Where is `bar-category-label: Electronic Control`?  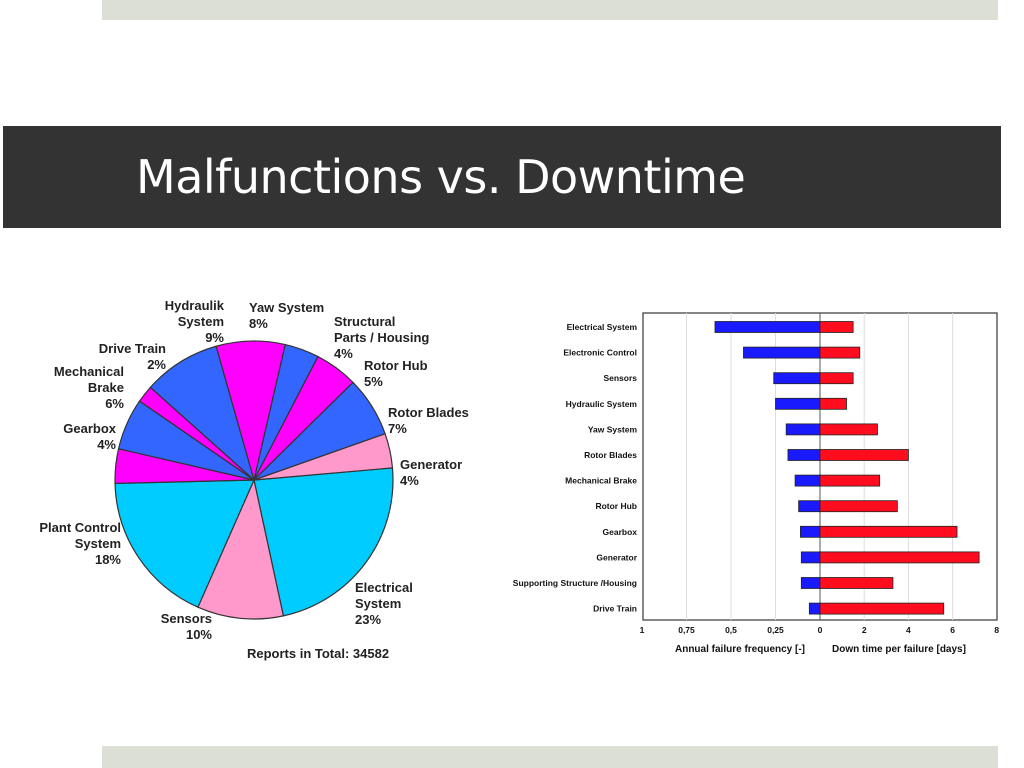 bar-category-label: Electronic Control is located at coordinates (600, 353).